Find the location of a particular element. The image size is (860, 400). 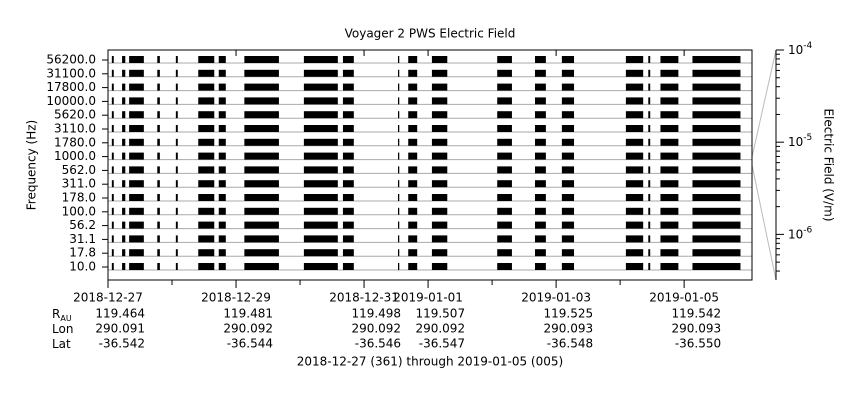

y-tick-label: 1000.0 is located at coordinates (75, 156).